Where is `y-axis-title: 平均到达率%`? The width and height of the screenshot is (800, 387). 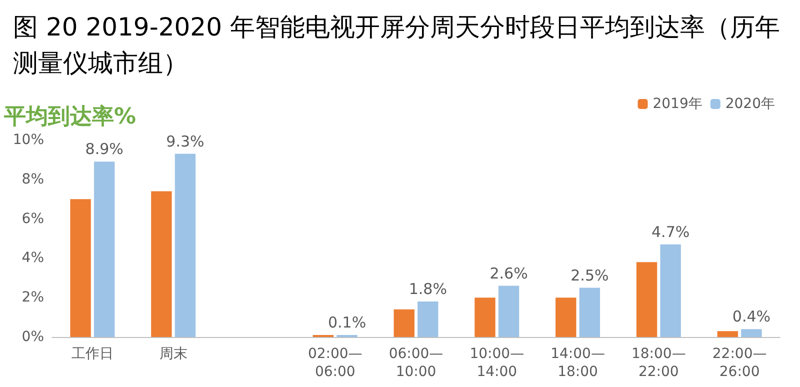
y-axis-title: 平均到达率% is located at coordinates (69, 117).